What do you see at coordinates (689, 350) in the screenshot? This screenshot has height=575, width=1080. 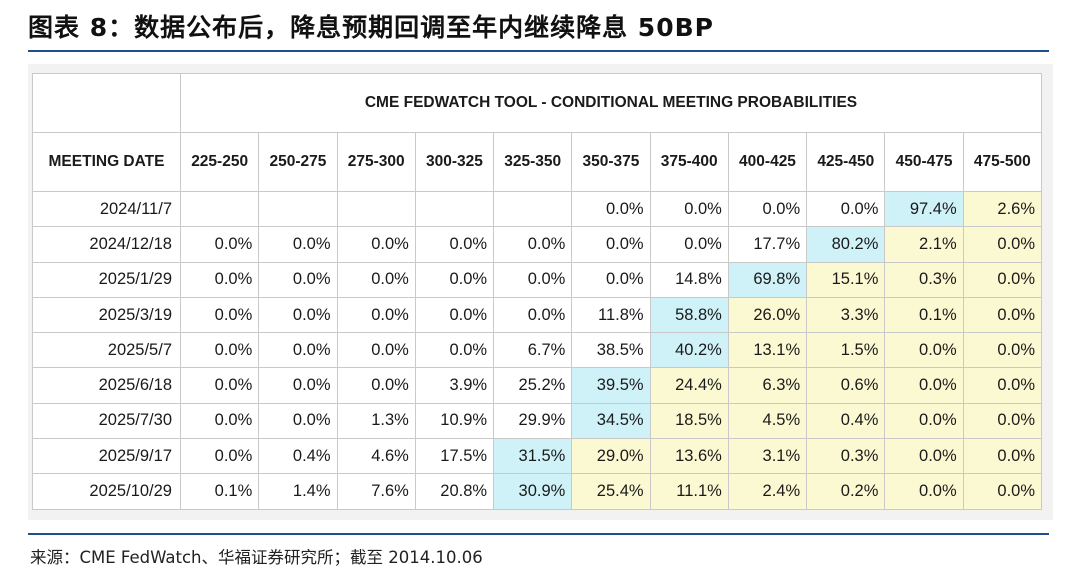 I see `probability-cell: 40.2%` at bounding box center [689, 350].